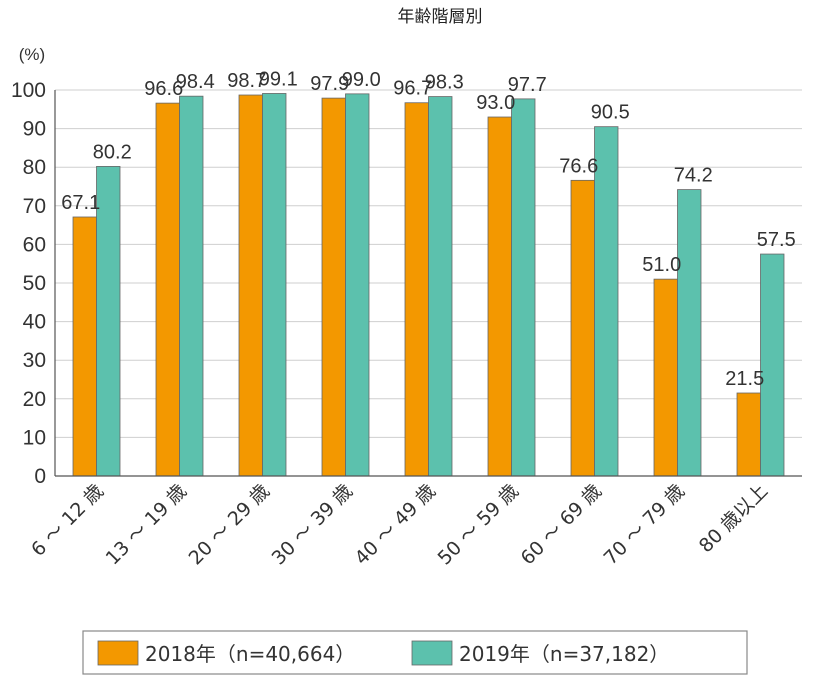 The width and height of the screenshot is (836, 687). Describe the element at coordinates (34, 206) in the screenshot. I see `y-tick-label: 70` at that location.